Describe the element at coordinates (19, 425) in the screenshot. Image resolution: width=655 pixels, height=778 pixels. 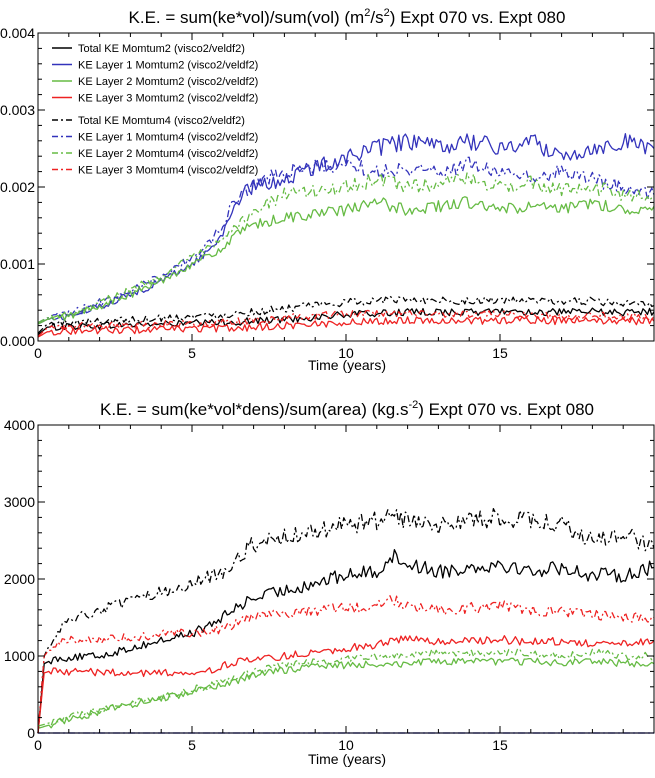
I see `y-tick-label: 4000` at that location.